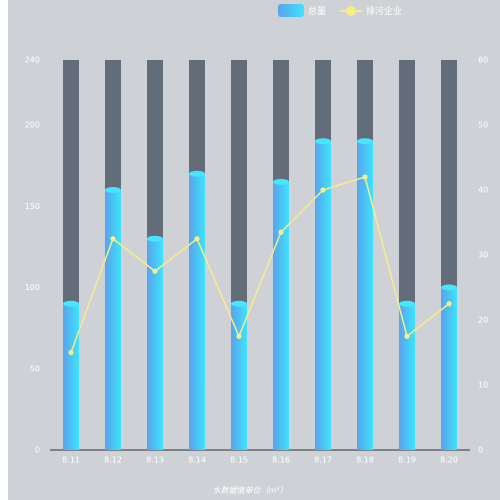 This screenshot has width=500, height=500. I want to click on legend: 总量 排污企业, so click(340, 10).